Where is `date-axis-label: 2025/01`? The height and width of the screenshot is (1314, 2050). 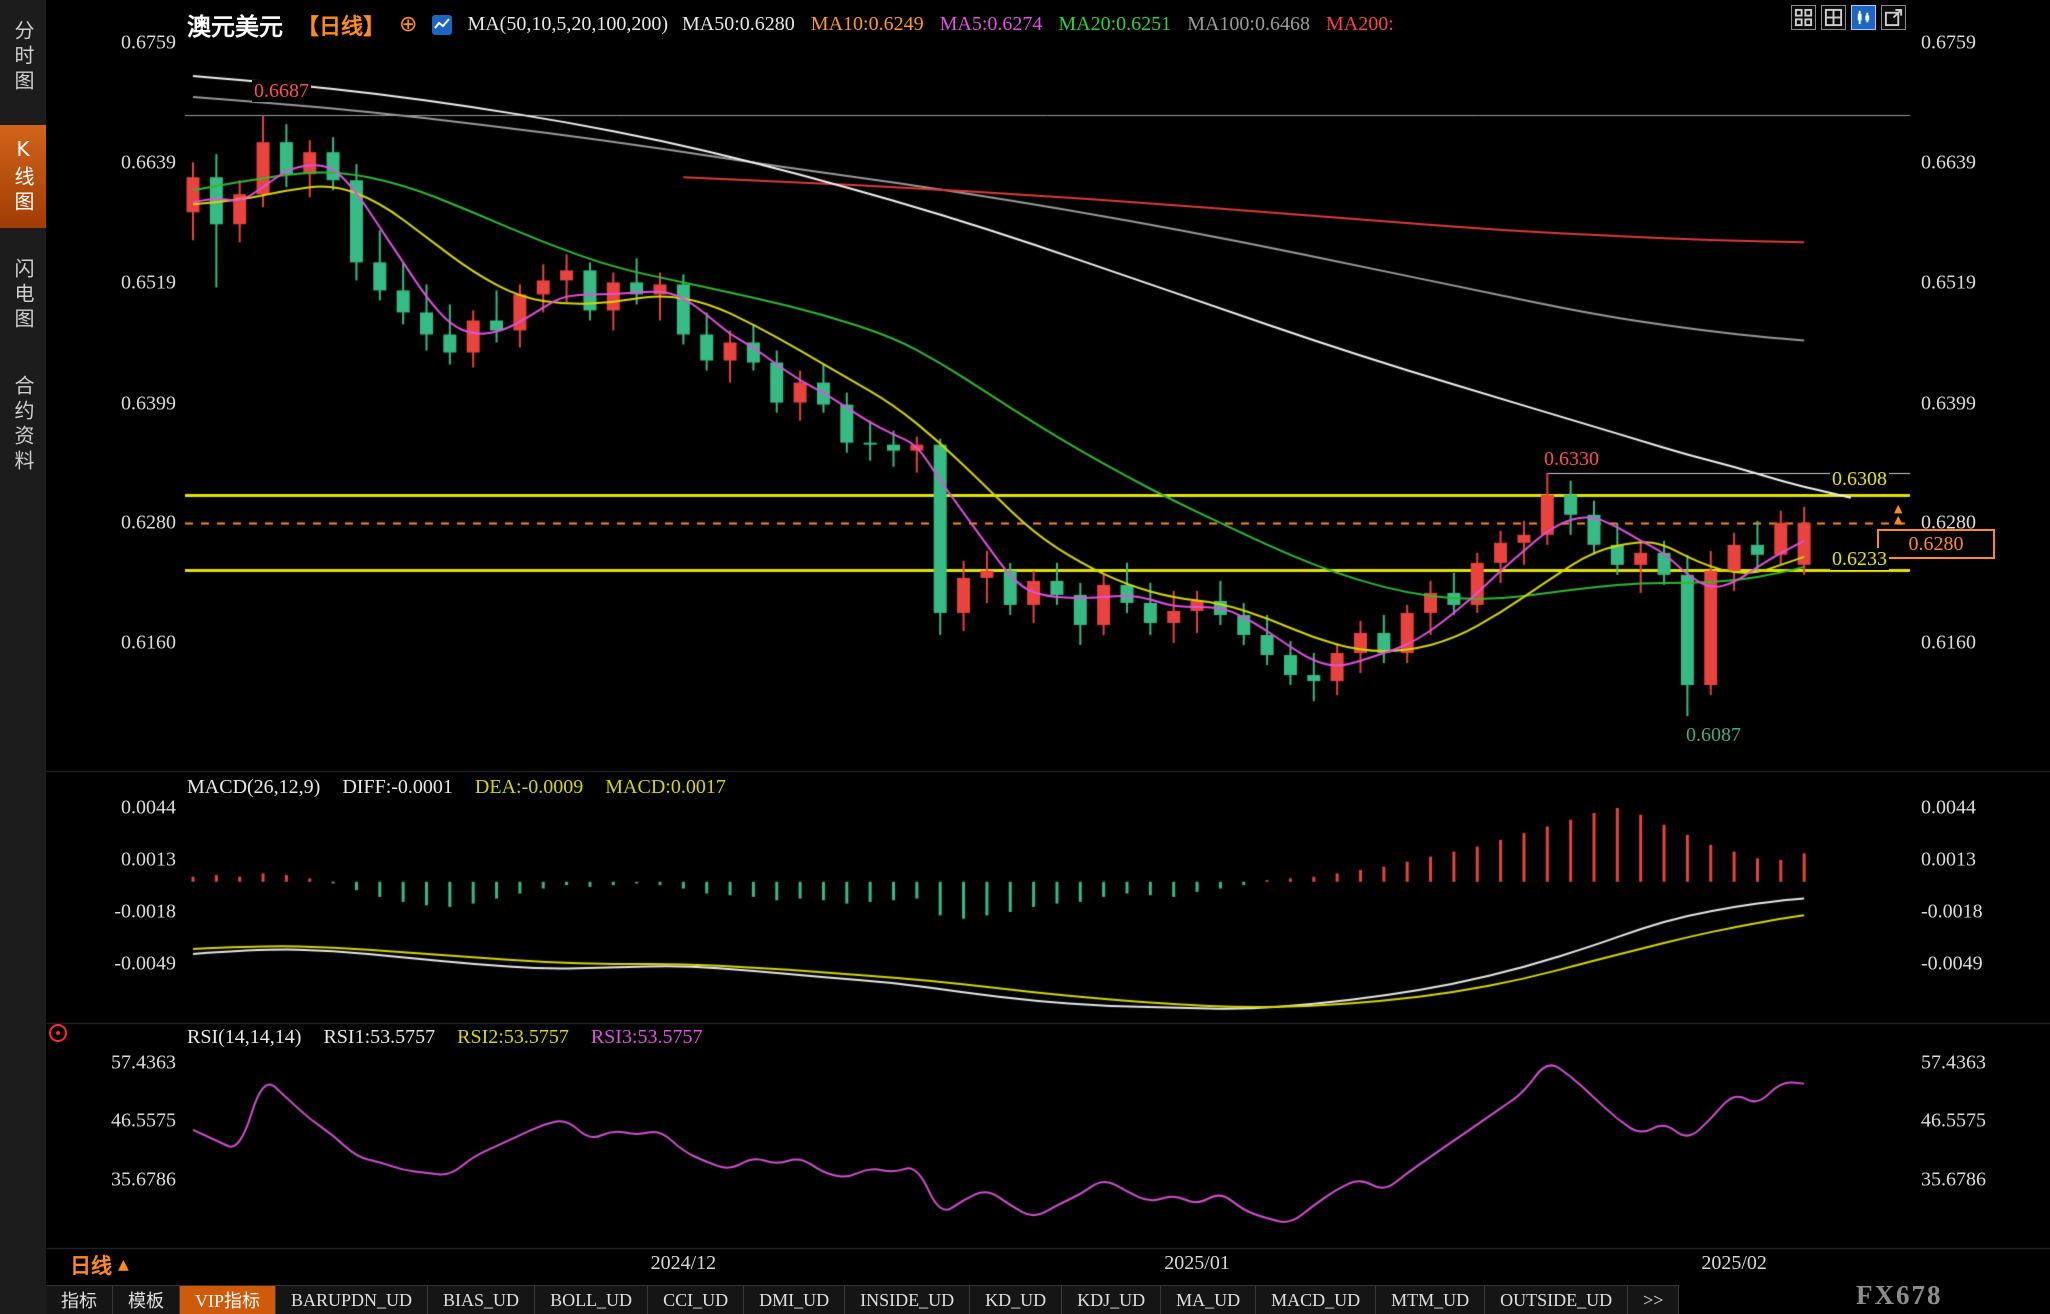 date-axis-label: 2025/01 is located at coordinates (1197, 1263).